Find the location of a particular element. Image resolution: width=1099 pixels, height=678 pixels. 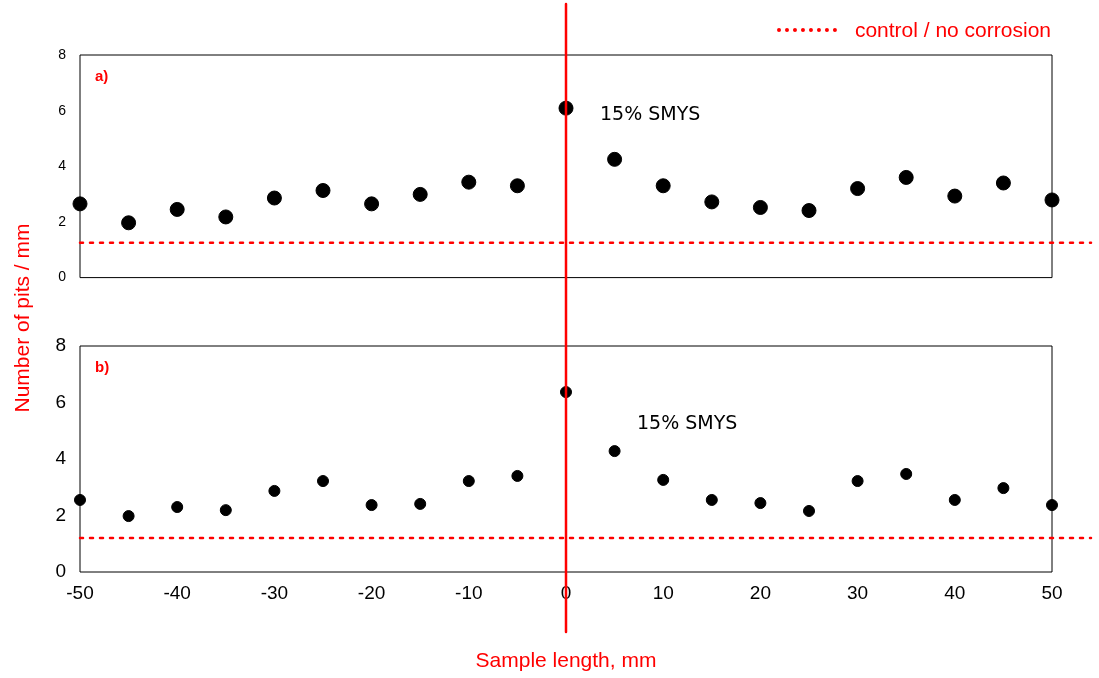

x-tick-label: 40 is located at coordinates (955, 592).